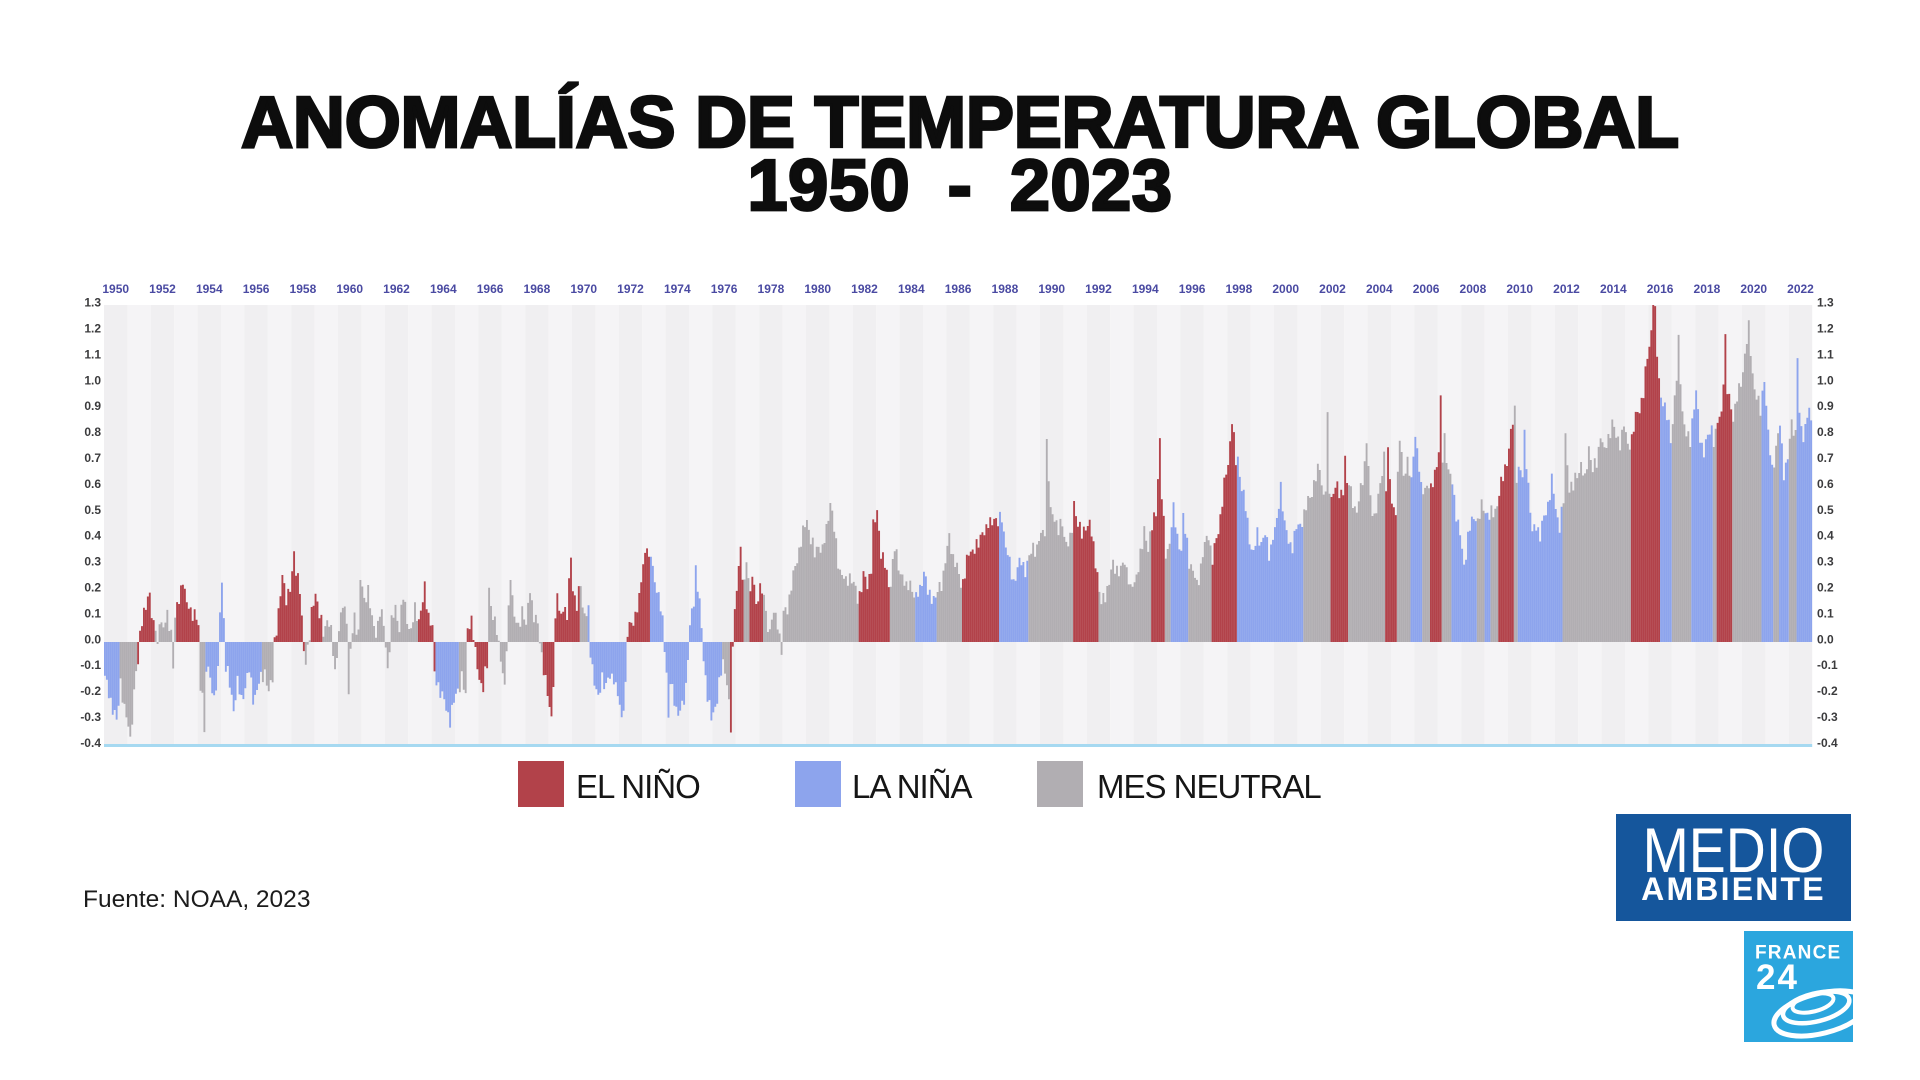 The height and width of the screenshot is (1080, 1920). I want to click on svg-text: 2022, so click(1800, 289).